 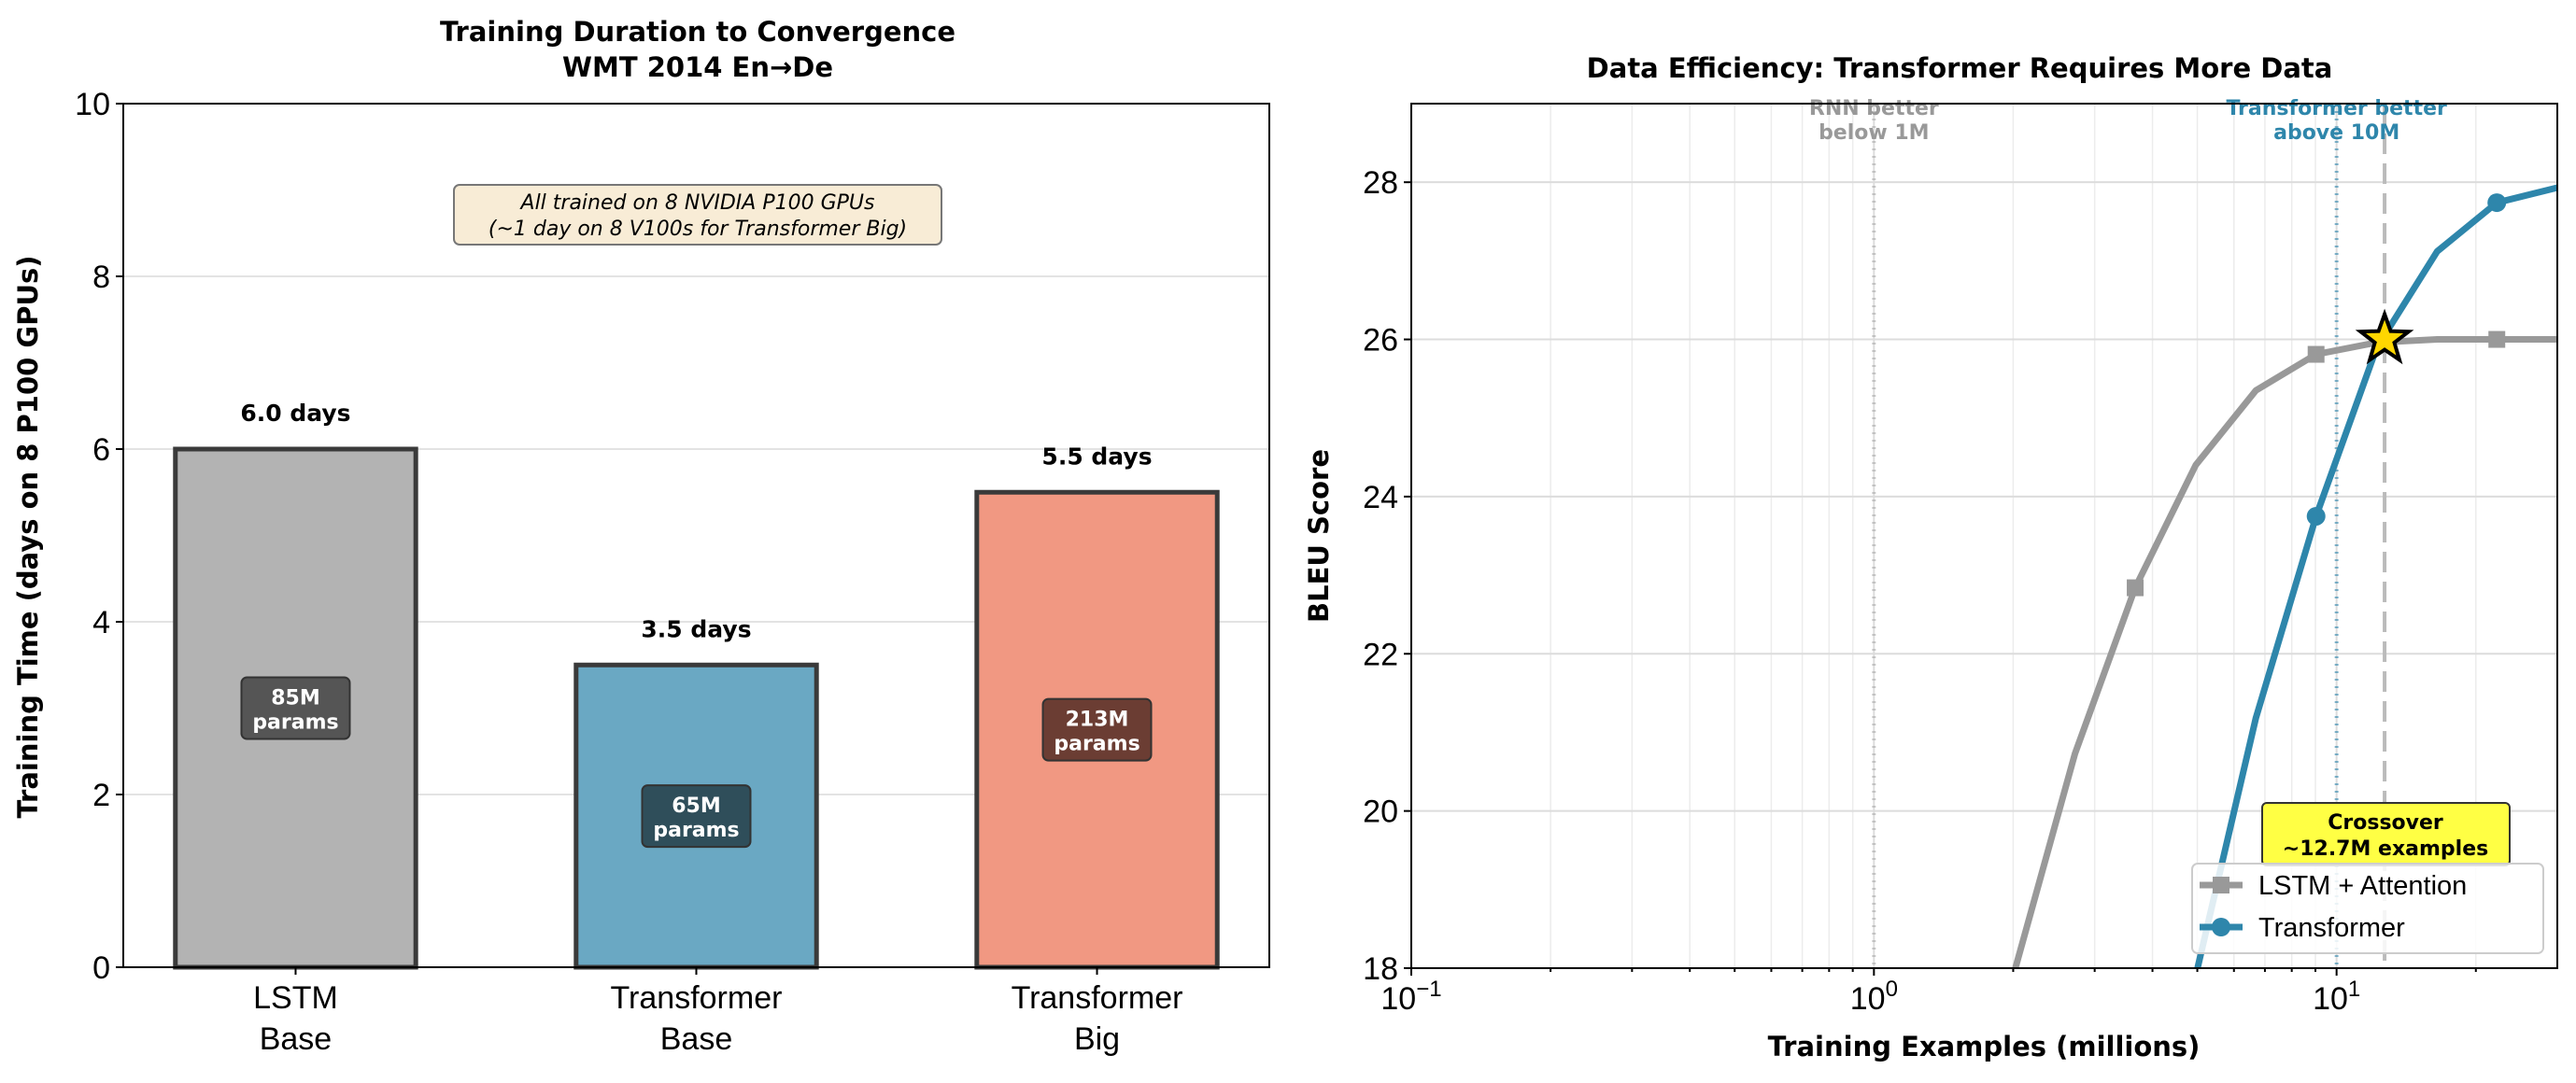 What do you see at coordinates (2385, 849) in the screenshot?
I see `crossover-label: ~12.7M examples` at bounding box center [2385, 849].